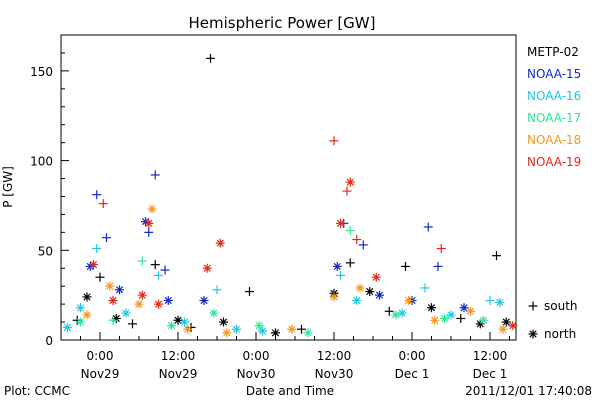  Describe the element at coordinates (554, 74) in the screenshot. I see `legend-item: NOAA-15` at that location.